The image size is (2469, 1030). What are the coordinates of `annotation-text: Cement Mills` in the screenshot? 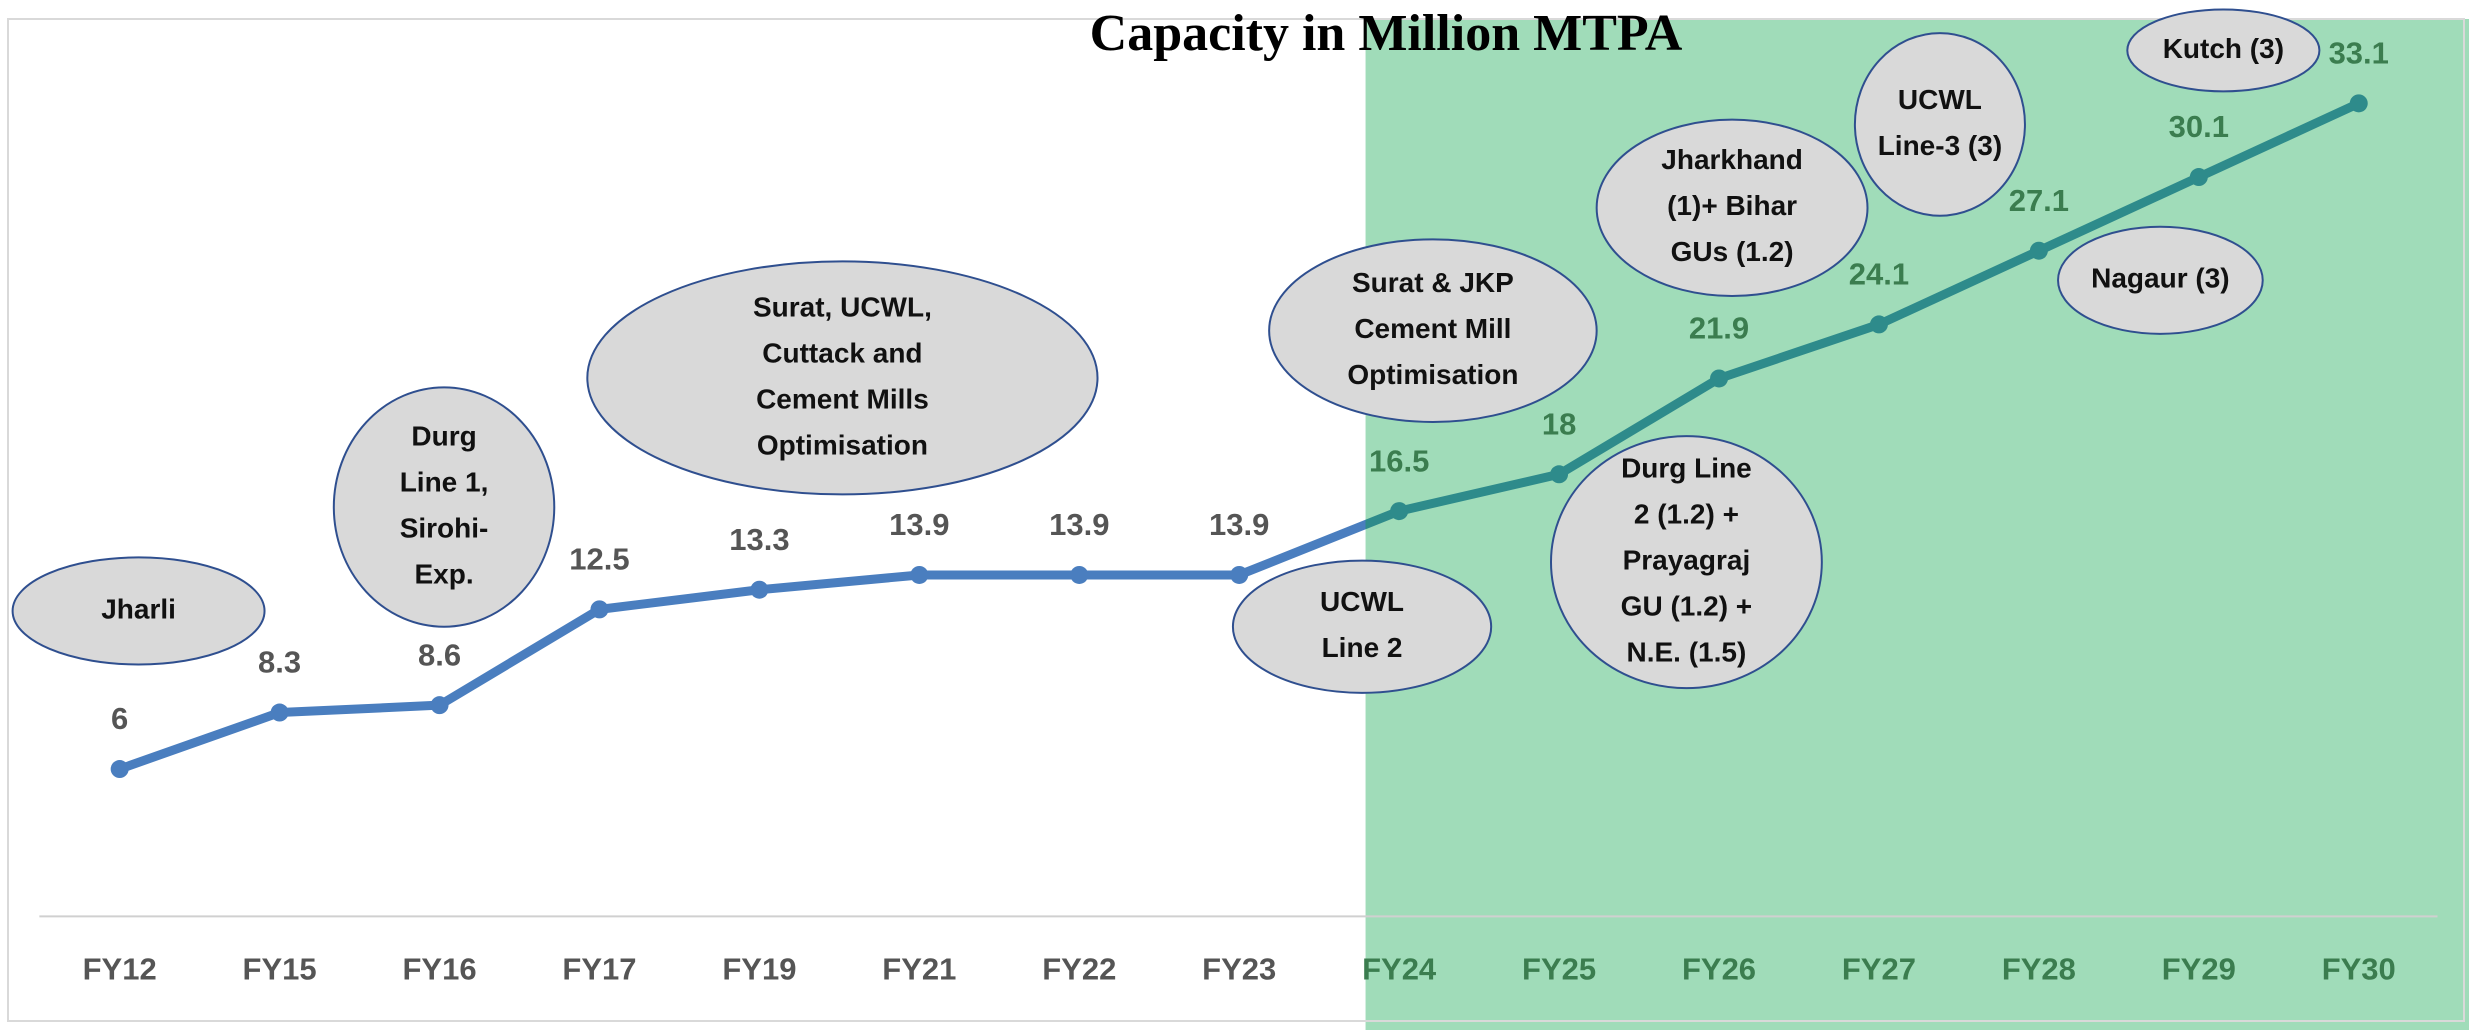 It's located at (842, 398).